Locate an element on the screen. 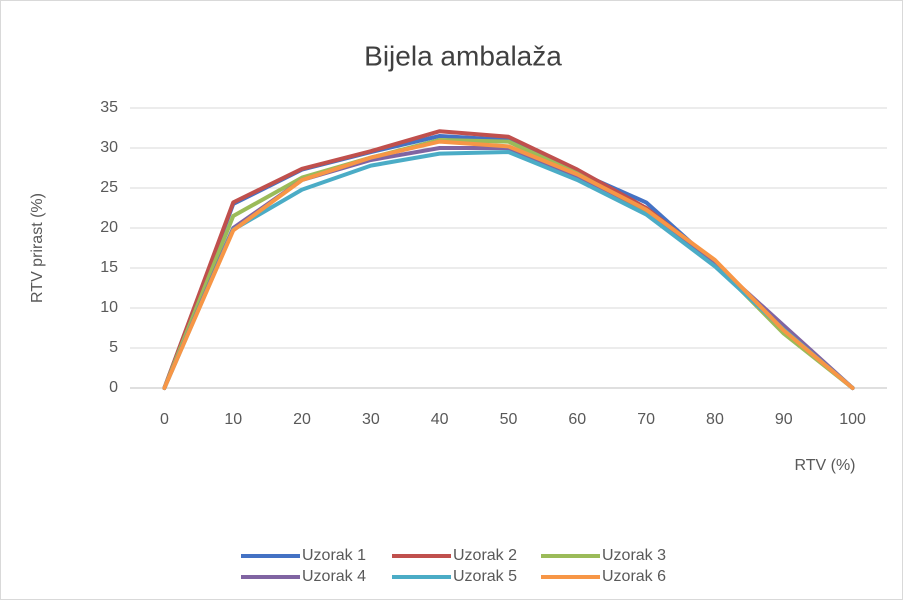  x-tick-label: 90 is located at coordinates (784, 419).